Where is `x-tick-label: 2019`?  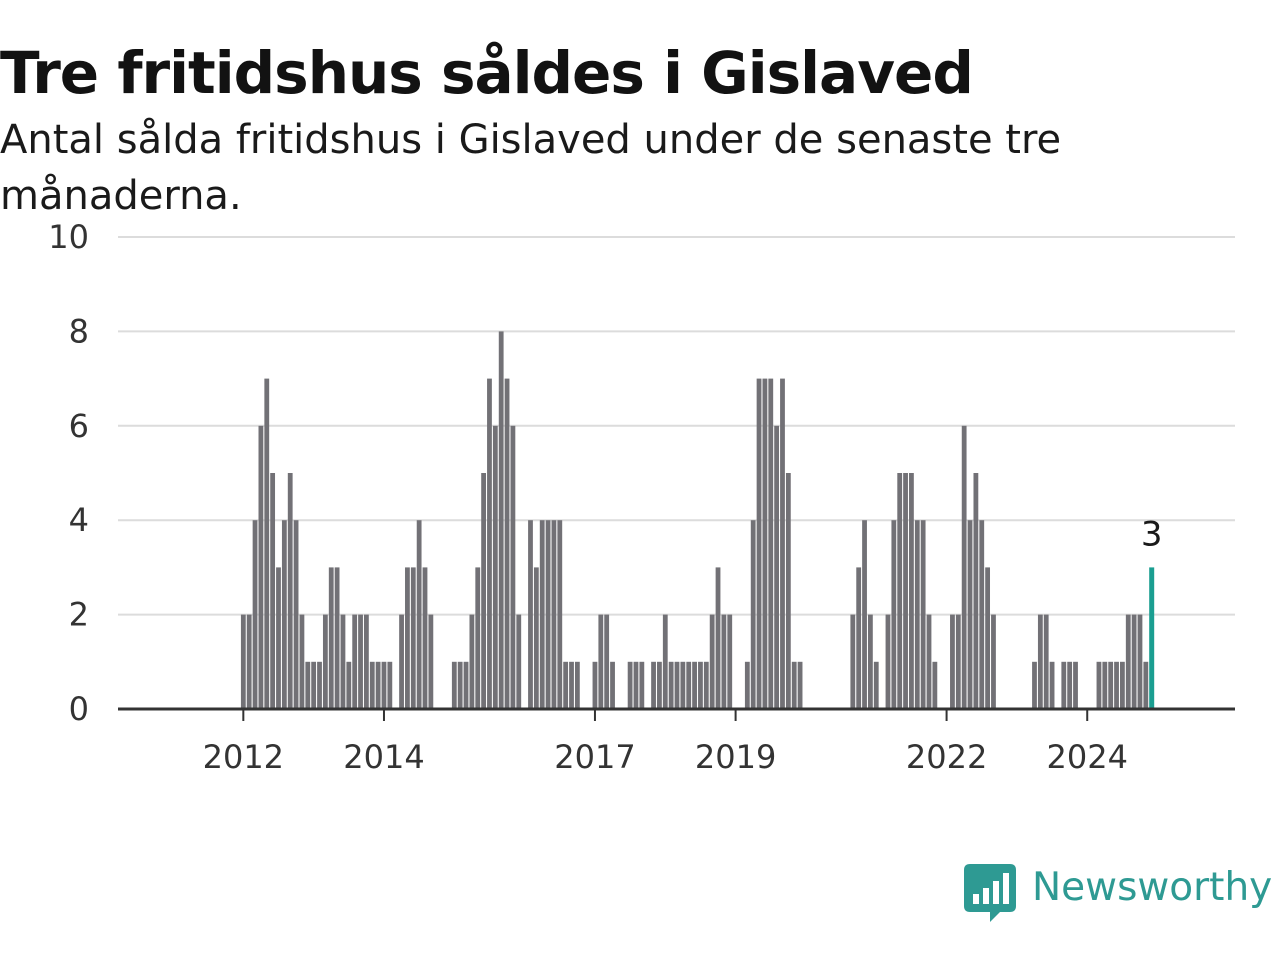 x-tick-label: 2019 is located at coordinates (735, 757).